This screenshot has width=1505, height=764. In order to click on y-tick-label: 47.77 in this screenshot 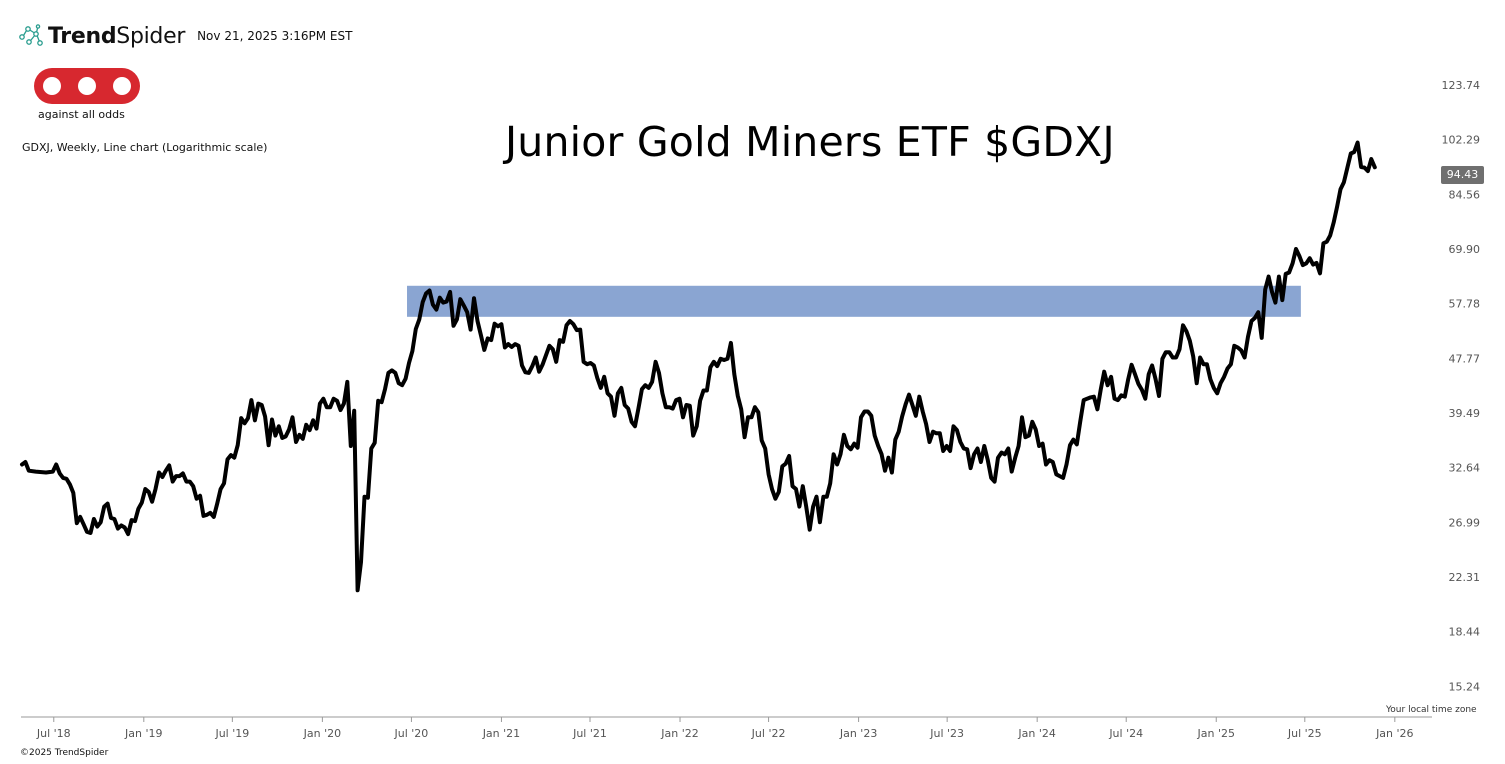, I will do `click(1465, 358)`.